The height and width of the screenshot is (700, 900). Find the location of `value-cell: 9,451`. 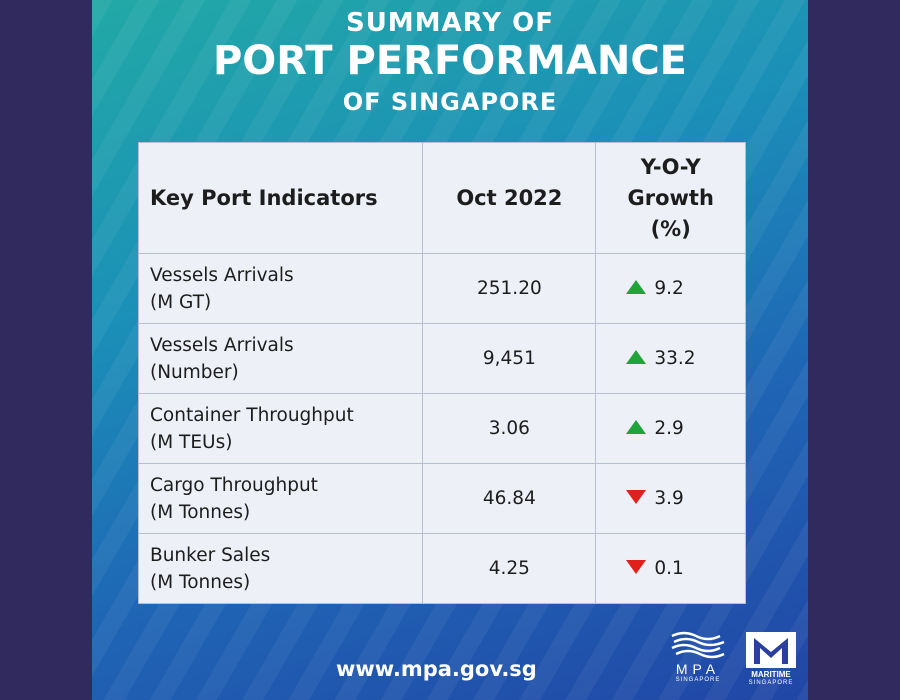

value-cell: 9,451 is located at coordinates (509, 358).